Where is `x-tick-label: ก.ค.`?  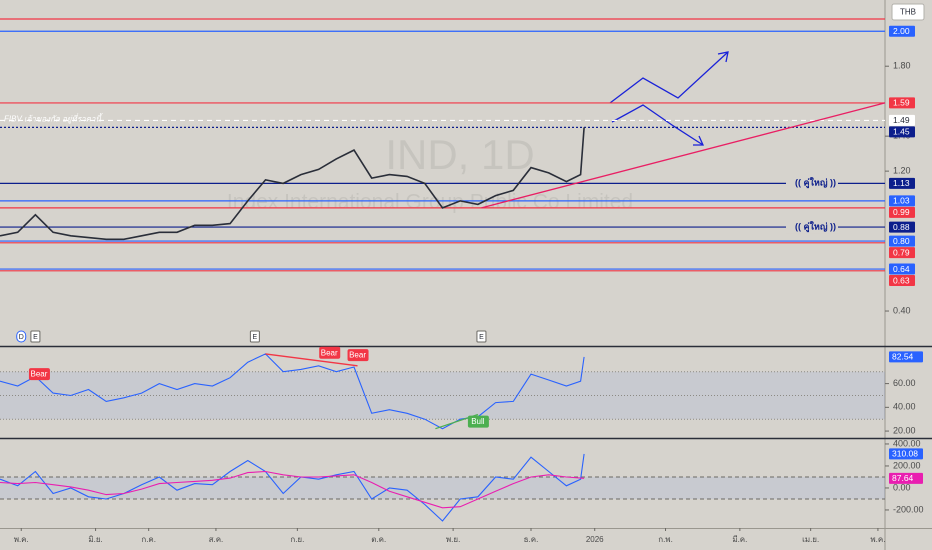
x-tick-label: ก.ค. is located at coordinates (148, 539).